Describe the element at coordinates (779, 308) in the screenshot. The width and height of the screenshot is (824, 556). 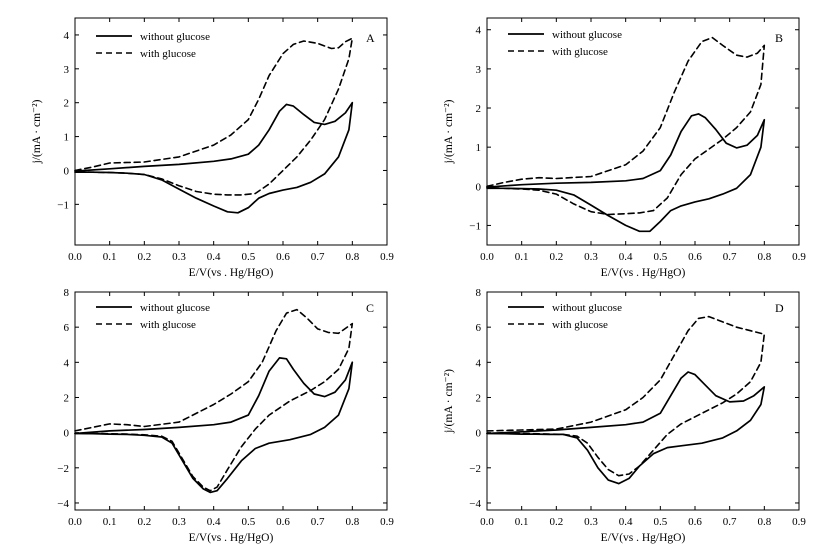
I see `panel-letter: D` at that location.